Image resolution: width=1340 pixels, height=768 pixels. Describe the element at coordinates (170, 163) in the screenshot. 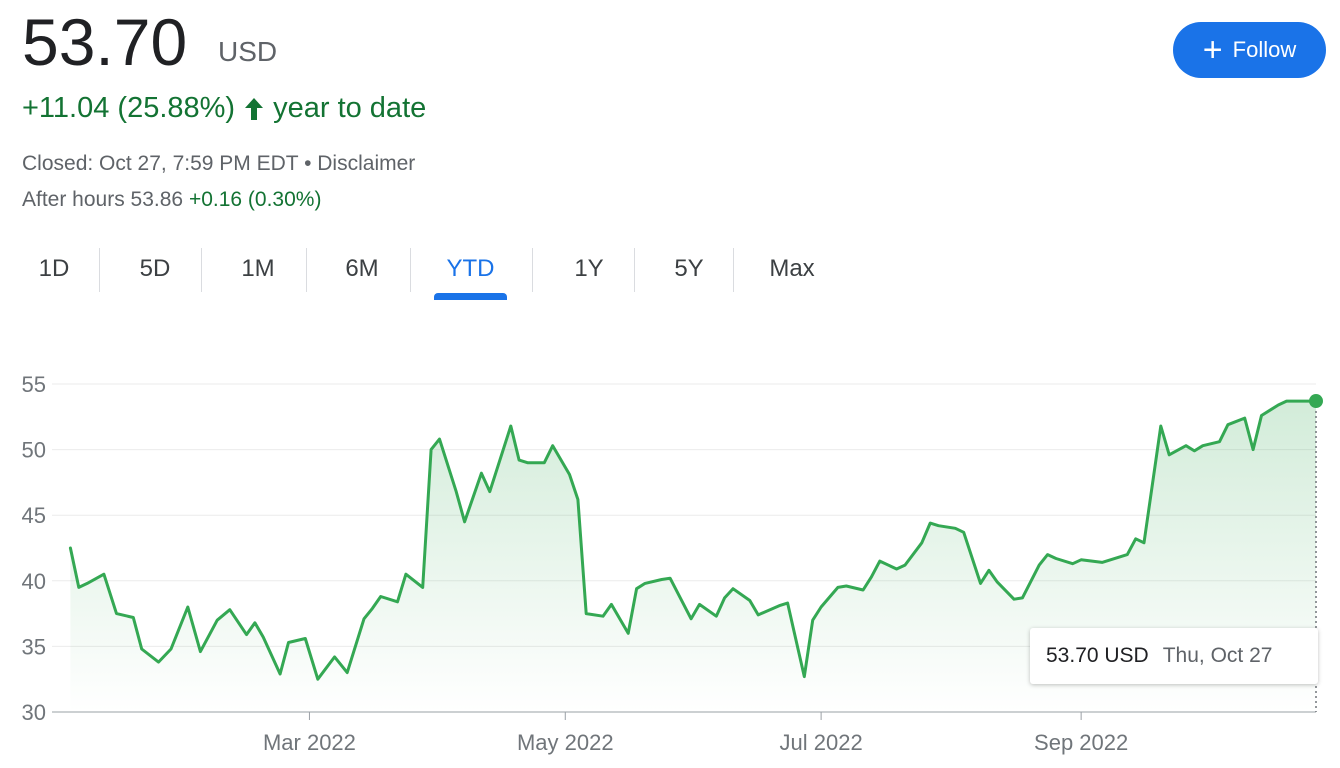

I see `closed-text: Closed: Oct 27, 7:59 PM EDT •` at that location.